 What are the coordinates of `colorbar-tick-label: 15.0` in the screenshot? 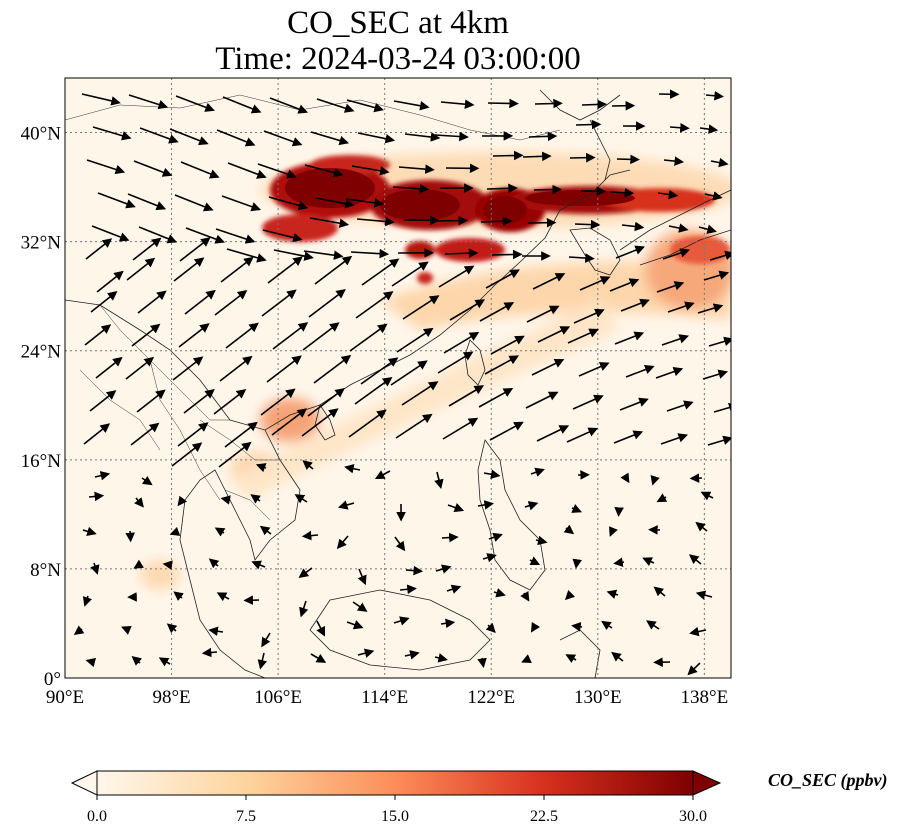 It's located at (395, 816).